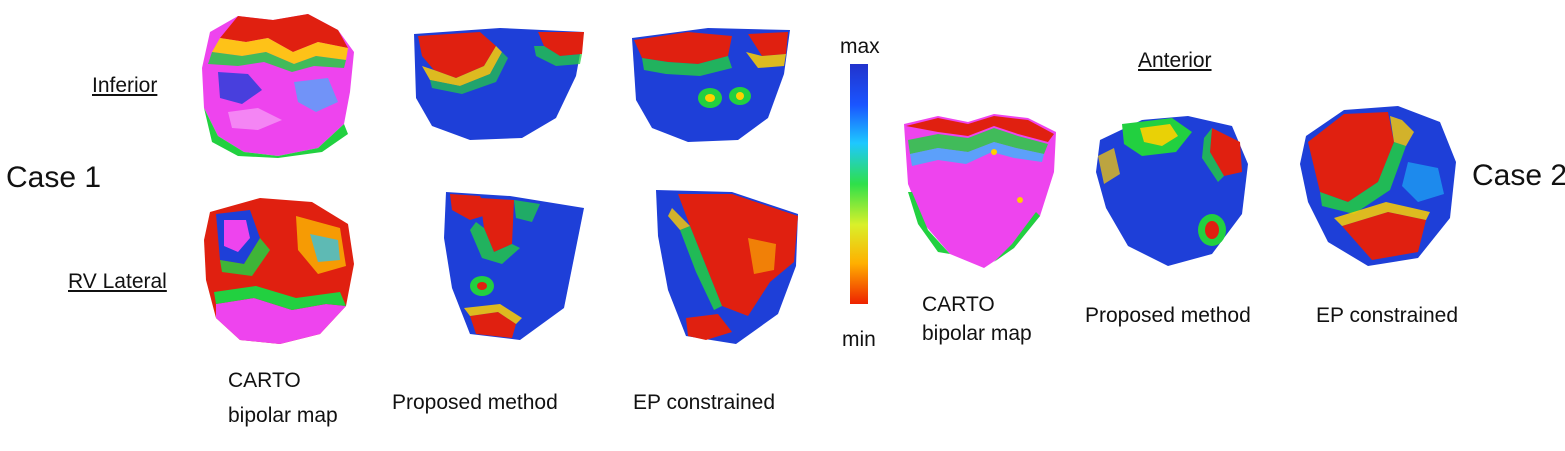  Describe the element at coordinates (1172, 191) in the screenshot. I see `proposed-map-anterior` at that location.